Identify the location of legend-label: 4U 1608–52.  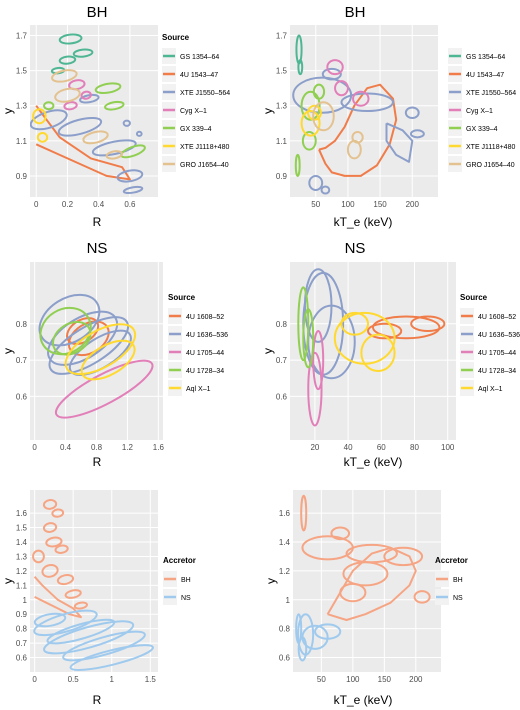
(205, 317).